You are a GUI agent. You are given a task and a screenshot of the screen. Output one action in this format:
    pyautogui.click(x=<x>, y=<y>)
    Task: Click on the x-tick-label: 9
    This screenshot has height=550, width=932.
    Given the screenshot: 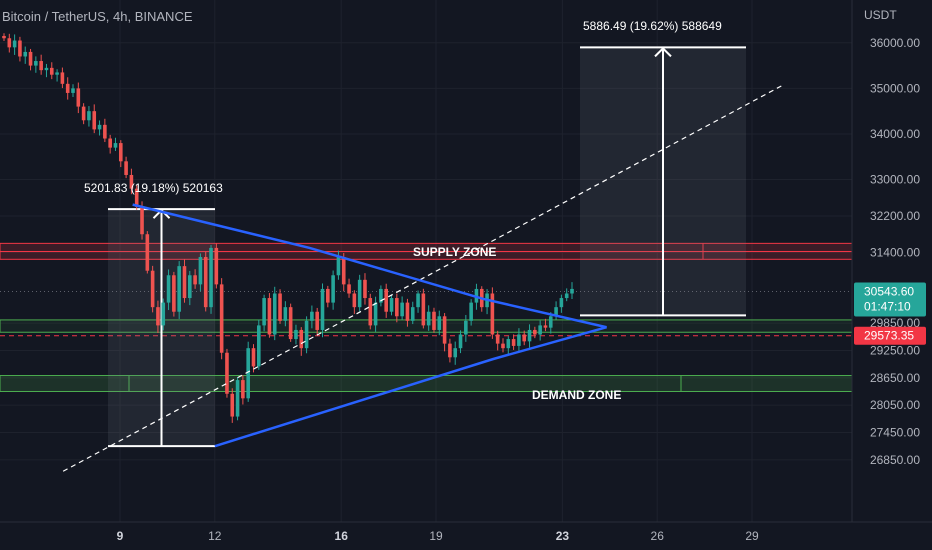 What is the action you would take?
    pyautogui.click(x=120, y=536)
    